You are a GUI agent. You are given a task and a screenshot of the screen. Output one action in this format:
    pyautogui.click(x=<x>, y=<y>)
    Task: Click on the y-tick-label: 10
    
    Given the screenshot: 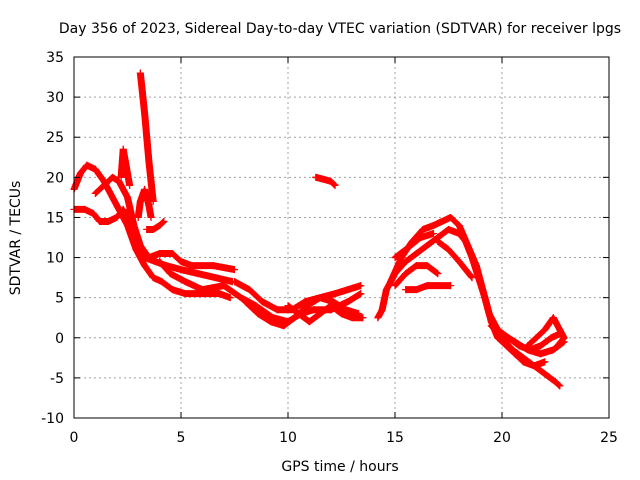 What is the action you would take?
    pyautogui.click(x=55, y=259)
    